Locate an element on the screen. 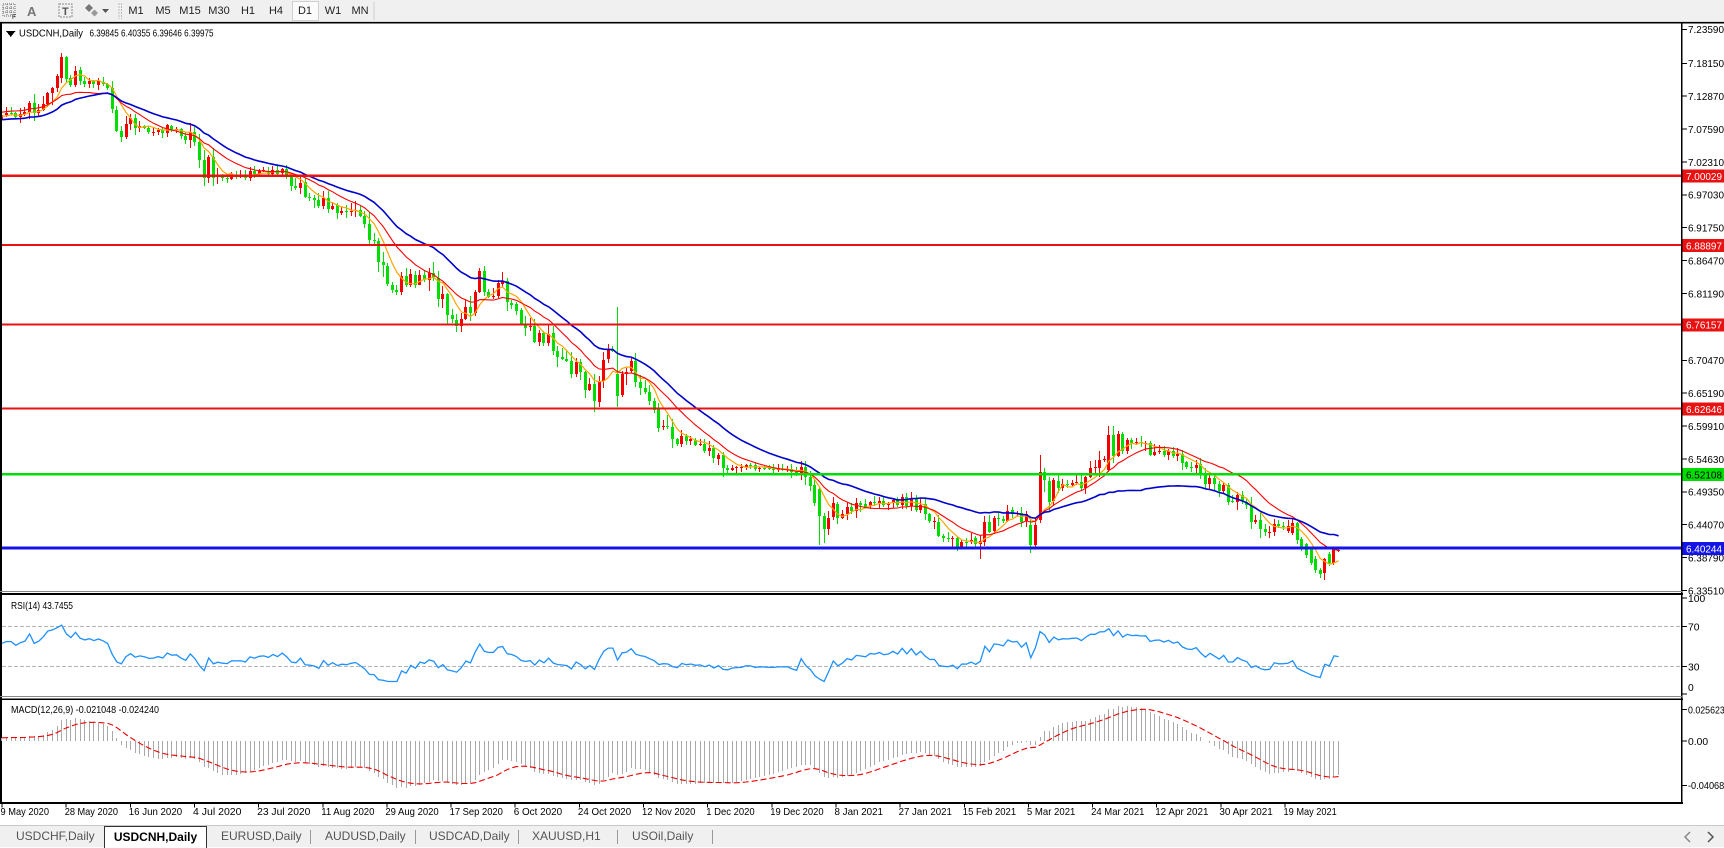 The height and width of the screenshot is (848, 1724). svg-text: 12 Apr 2021 is located at coordinates (1181, 812).